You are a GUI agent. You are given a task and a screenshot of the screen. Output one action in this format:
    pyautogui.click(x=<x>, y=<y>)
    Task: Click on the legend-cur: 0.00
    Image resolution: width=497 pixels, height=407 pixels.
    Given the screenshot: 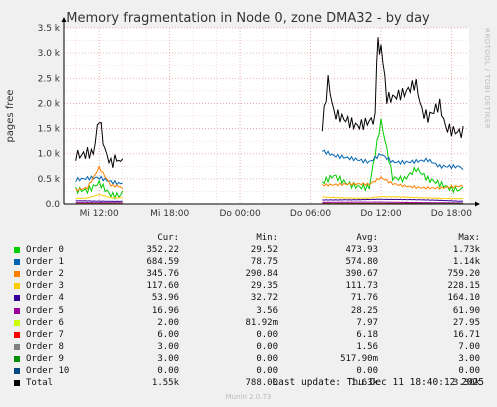 What is the action you would take?
    pyautogui.click(x=168, y=371)
    